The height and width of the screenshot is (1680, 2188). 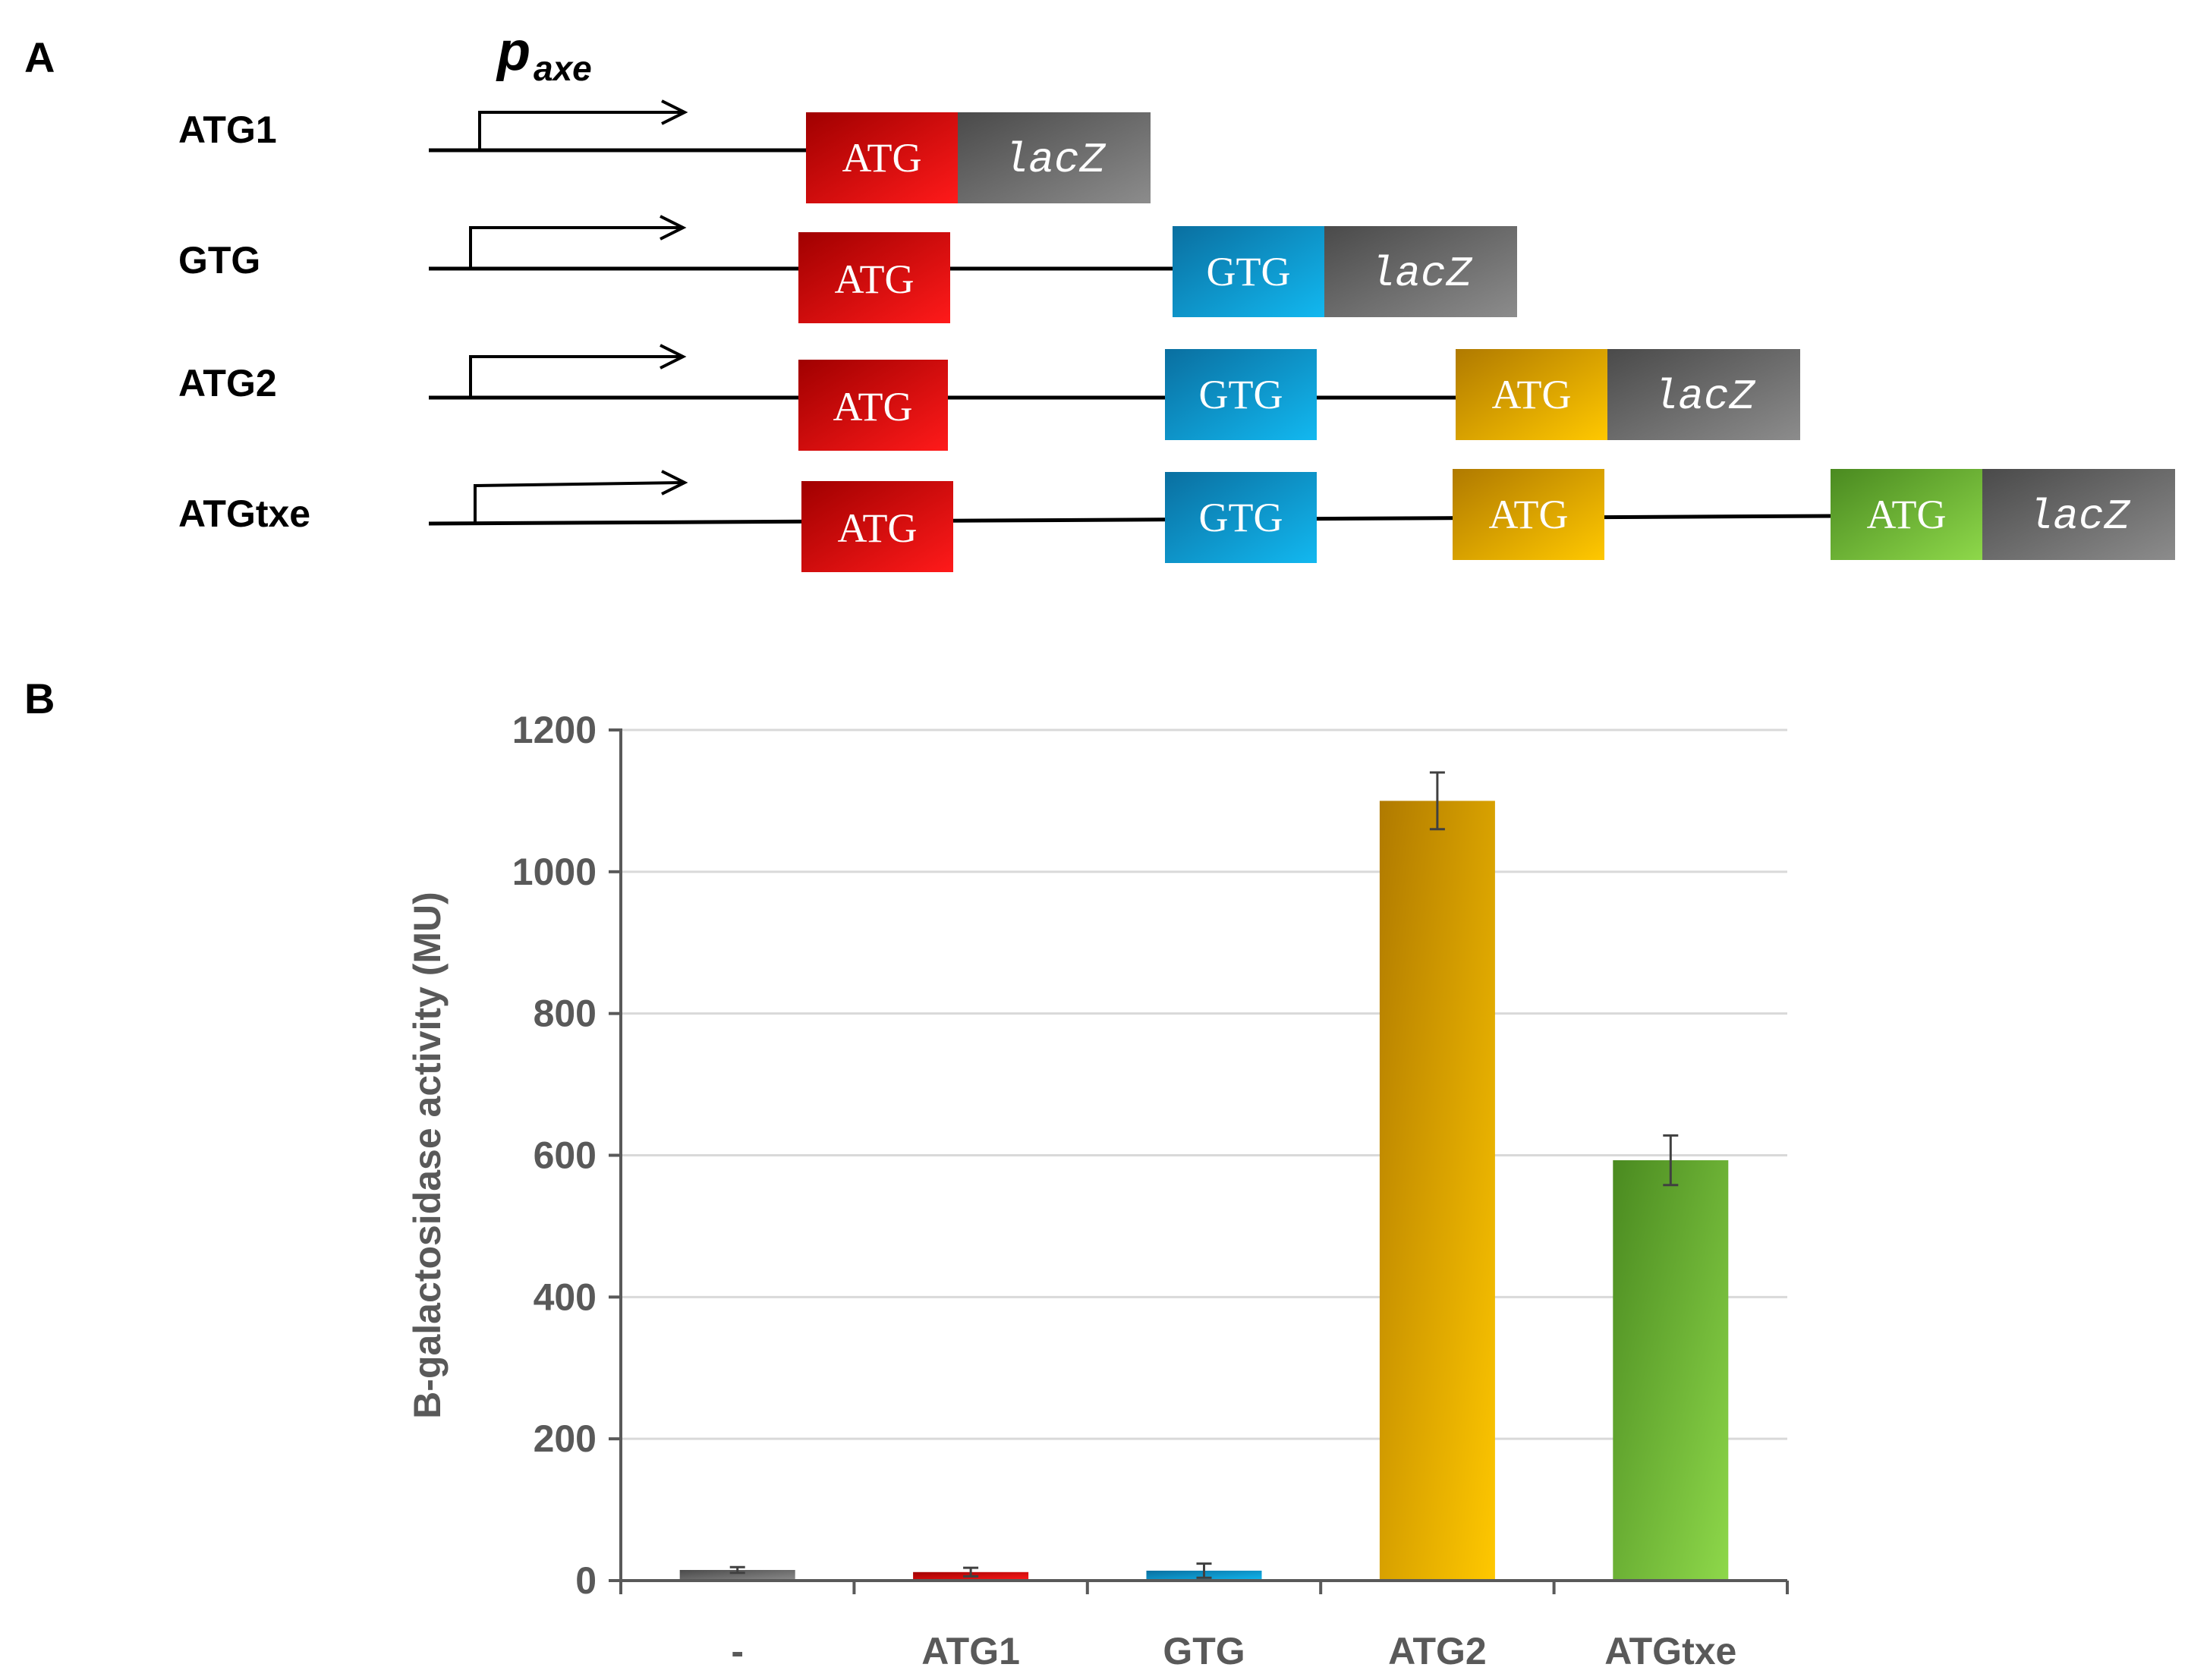 I want to click on construct-row: ATG1 ATG lacZ, so click(x=665, y=151).